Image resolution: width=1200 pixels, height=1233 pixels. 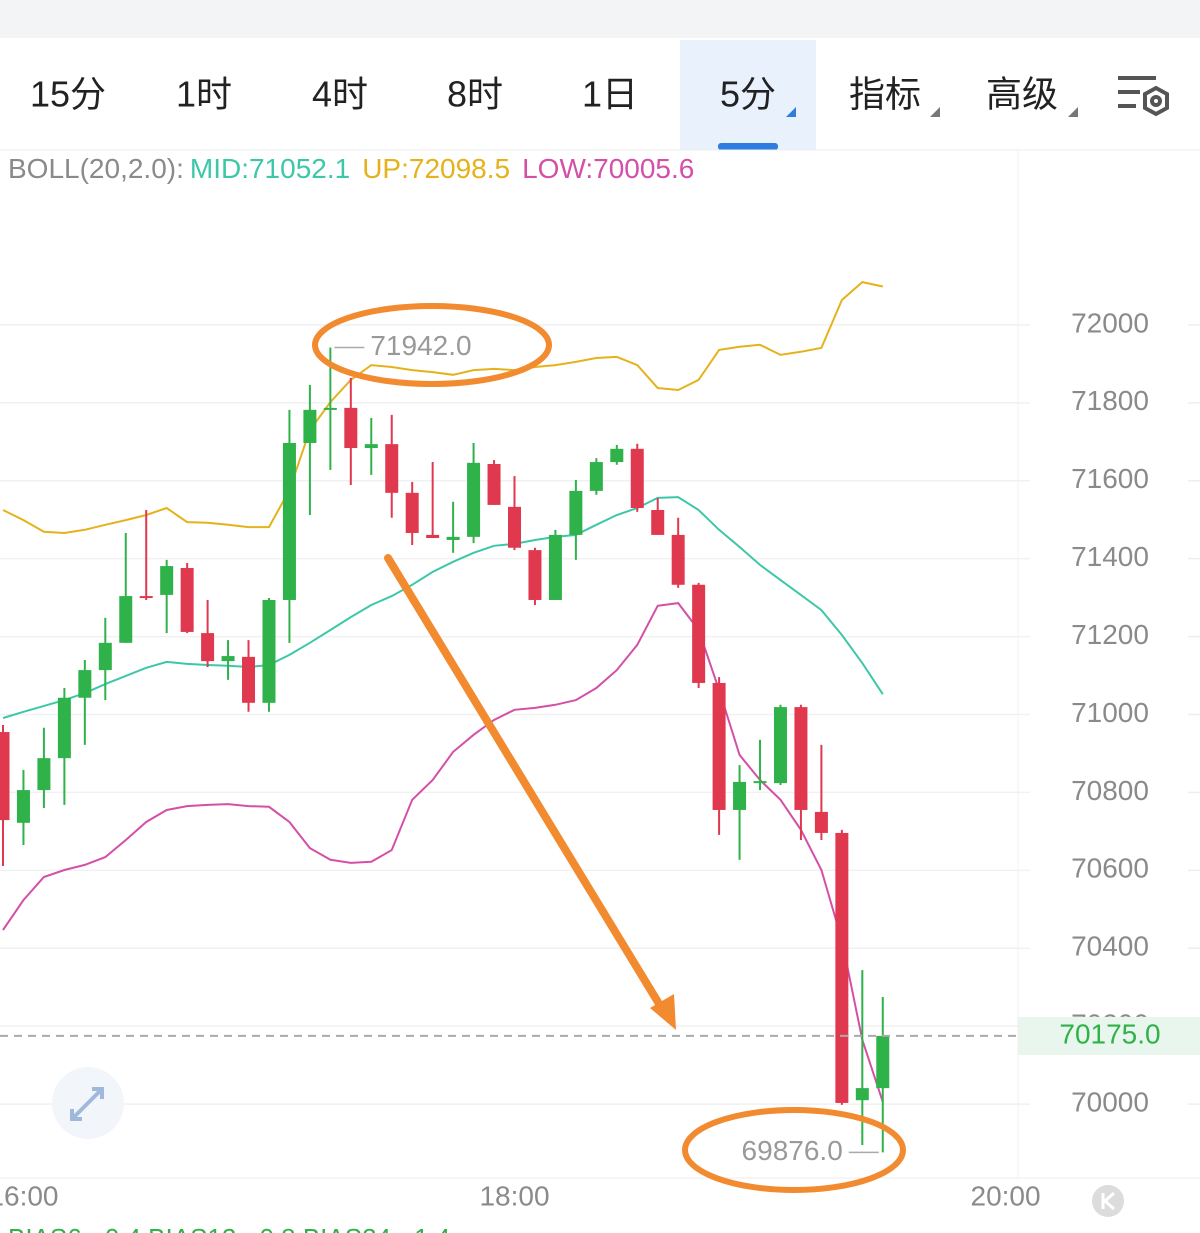 I want to click on tab: 5分, so click(x=748, y=94).